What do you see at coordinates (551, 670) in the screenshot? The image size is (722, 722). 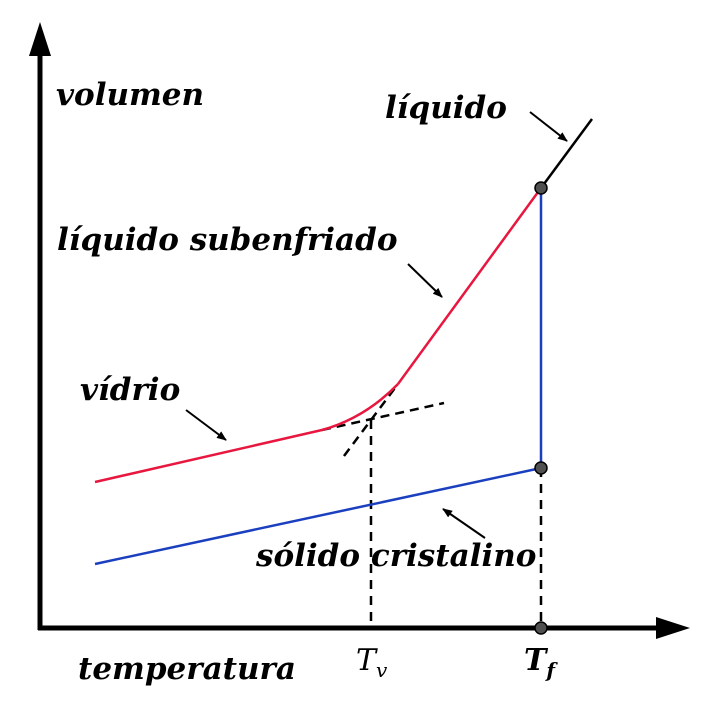 I see `tf-subscript: f` at bounding box center [551, 670].